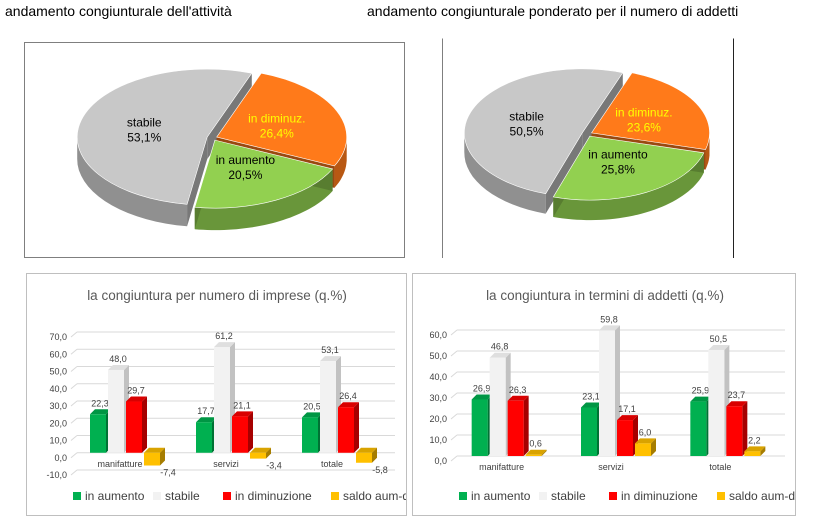 The height and width of the screenshot is (532, 815). What do you see at coordinates (100, 403) in the screenshot?
I see `data-label: 22,3` at bounding box center [100, 403].